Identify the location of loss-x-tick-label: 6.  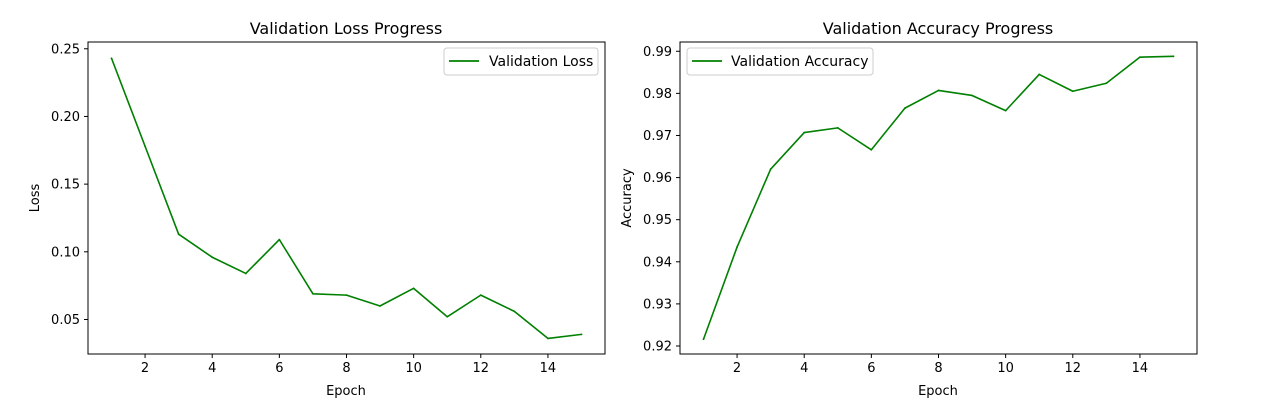
(279, 368).